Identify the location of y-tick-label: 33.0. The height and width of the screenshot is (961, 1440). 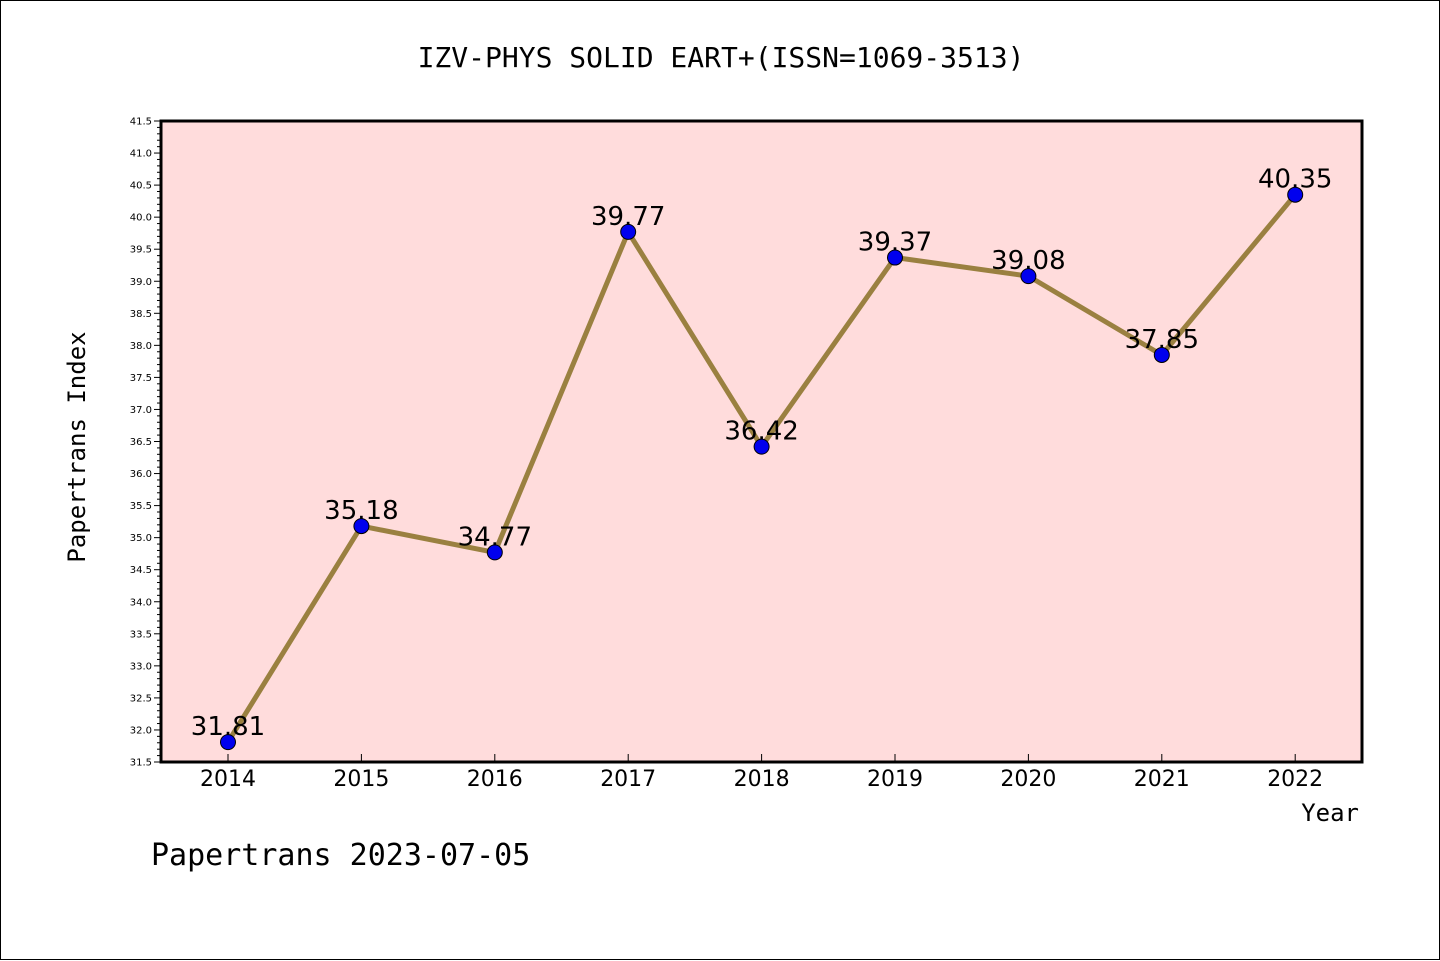
(141, 666).